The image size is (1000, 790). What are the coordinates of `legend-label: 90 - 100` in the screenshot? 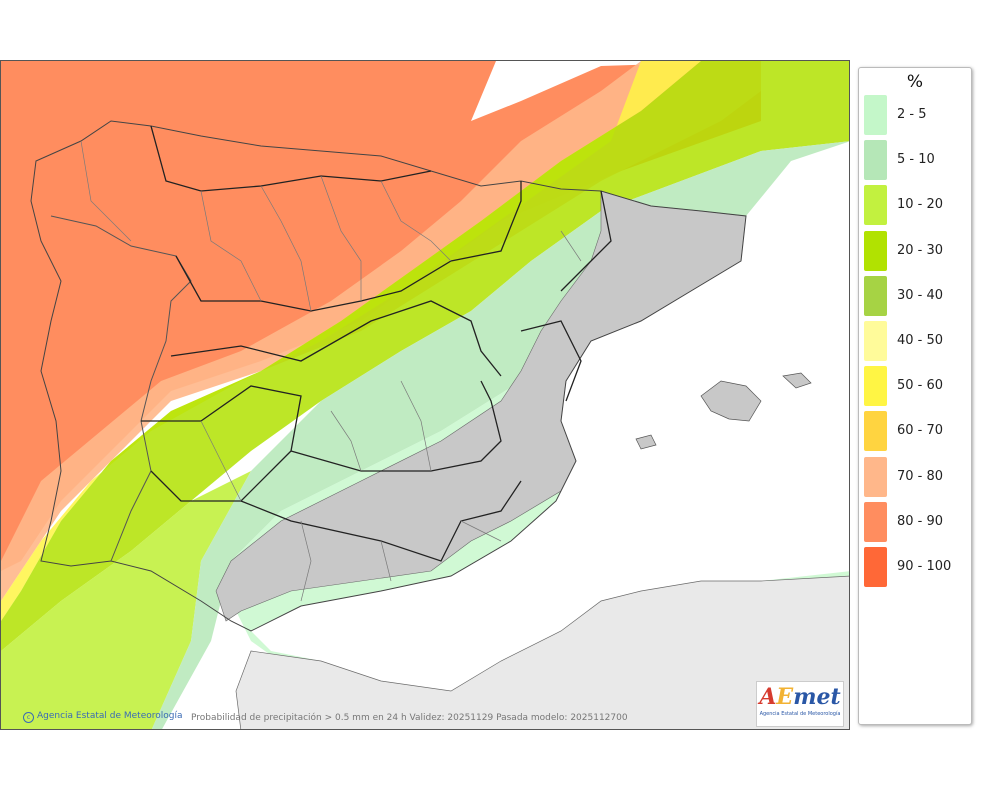 It's located at (924, 566).